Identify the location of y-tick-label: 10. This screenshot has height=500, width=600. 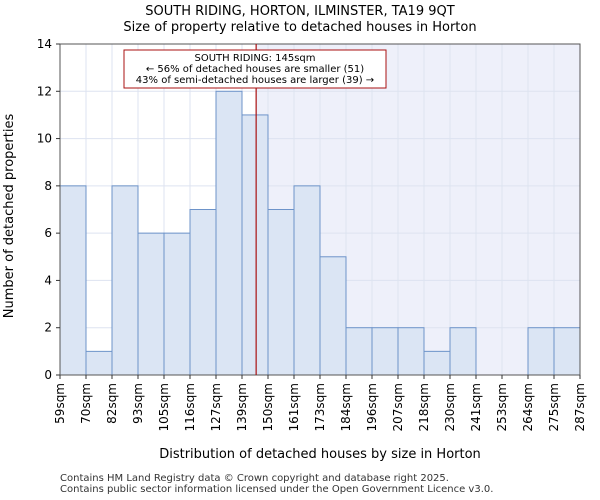
(44, 139).